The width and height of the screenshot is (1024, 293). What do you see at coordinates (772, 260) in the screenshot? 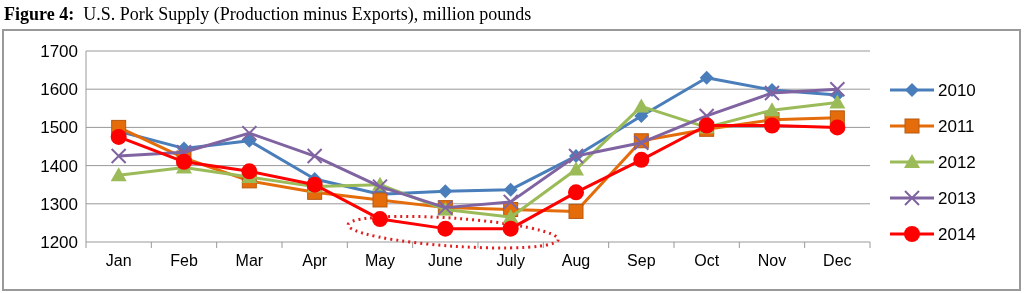
I see `x-tick-label: Nov` at bounding box center [772, 260].